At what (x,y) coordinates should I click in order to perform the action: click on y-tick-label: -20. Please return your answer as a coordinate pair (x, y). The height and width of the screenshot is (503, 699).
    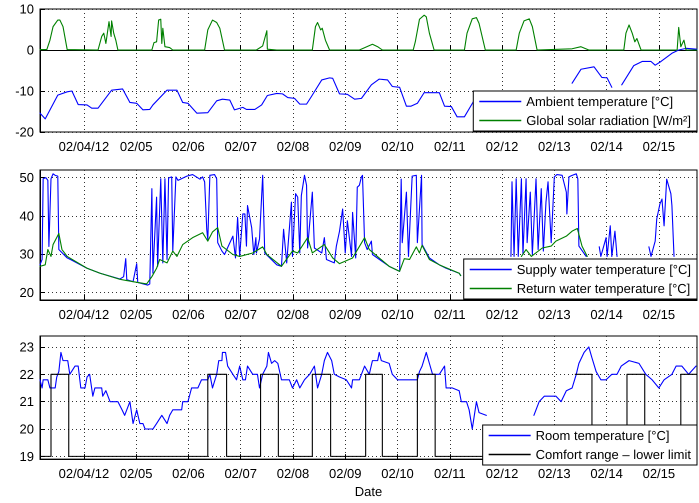
    Looking at the image, I should click on (24, 132).